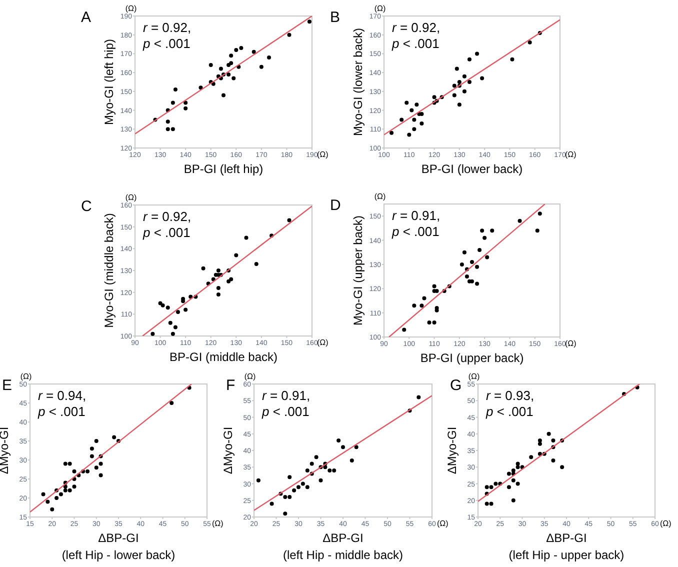  What do you see at coordinates (452, 450) in the screenshot?
I see `y-axis-title: ΔMyo-GI` at bounding box center [452, 450].